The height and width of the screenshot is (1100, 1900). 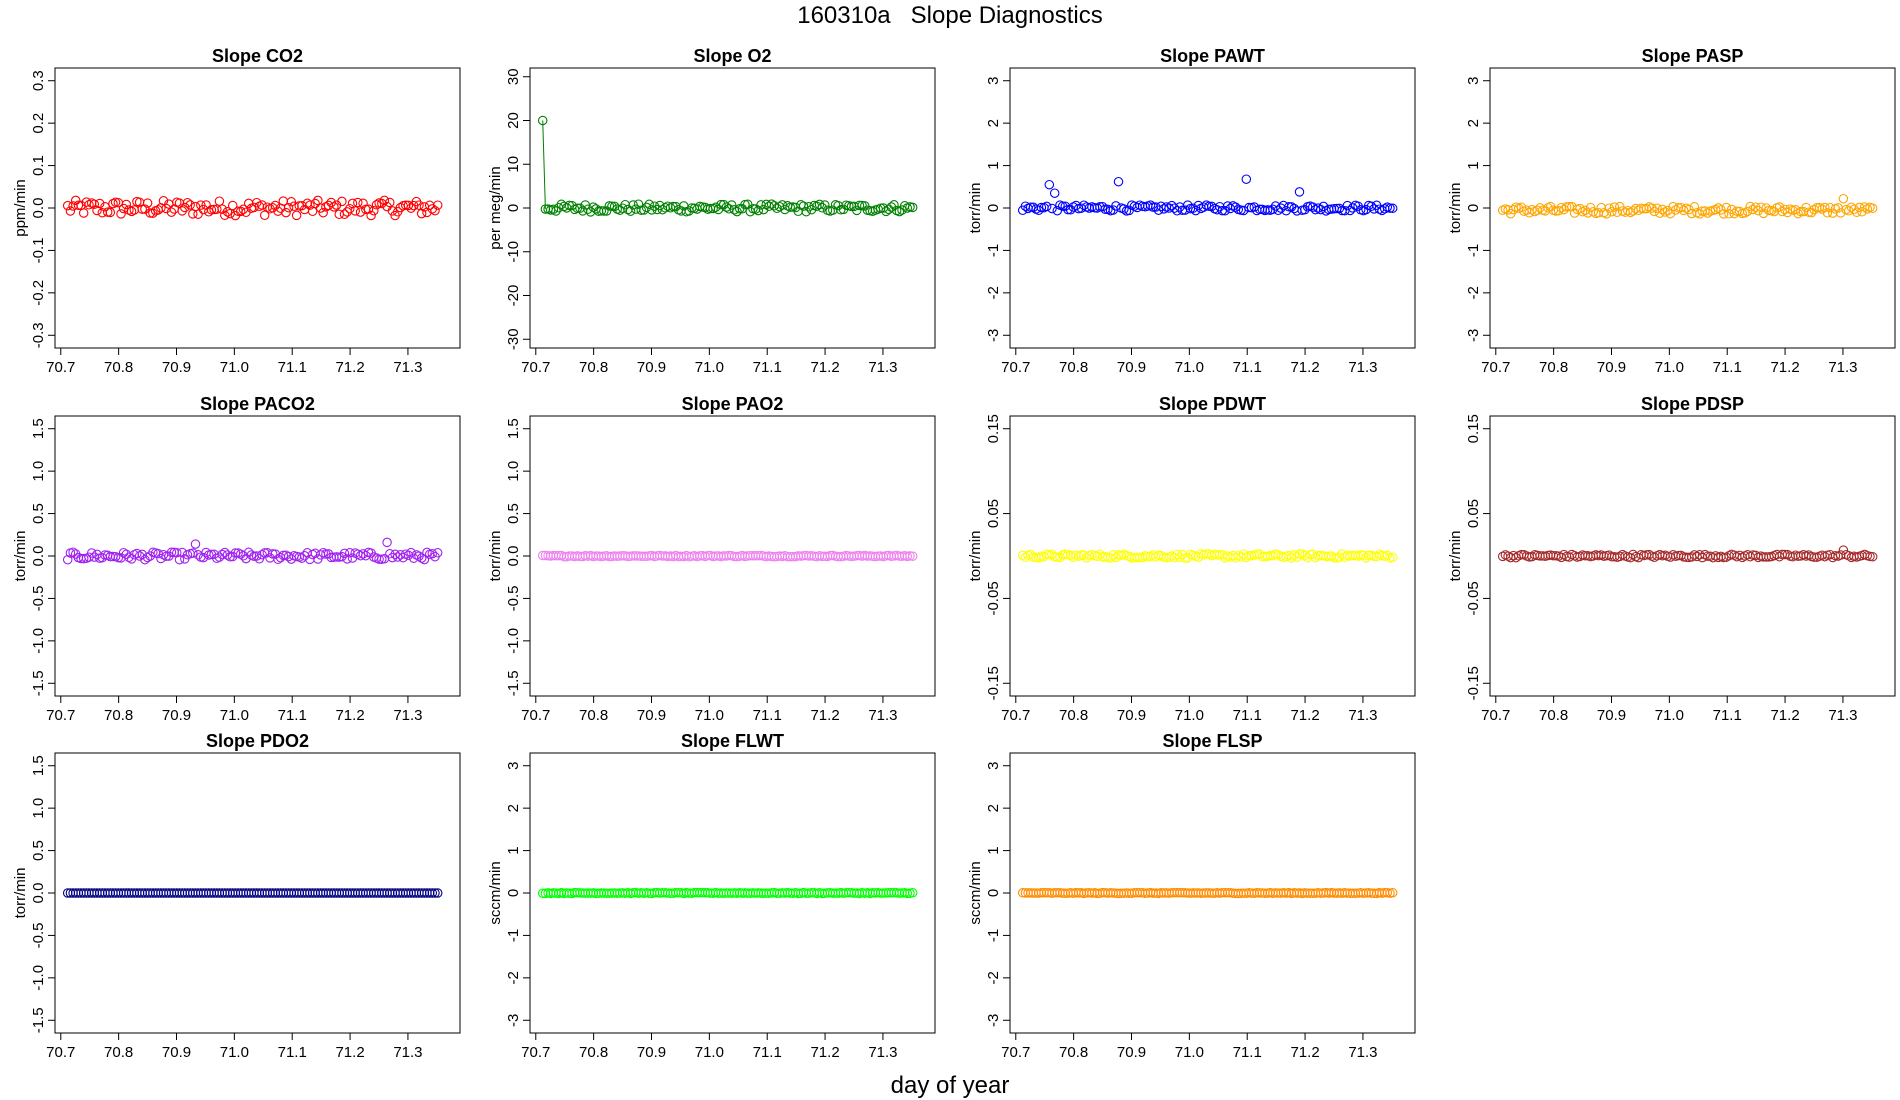 What do you see at coordinates (1473, 683) in the screenshot?
I see `y-tick-label: -0.15` at bounding box center [1473, 683].